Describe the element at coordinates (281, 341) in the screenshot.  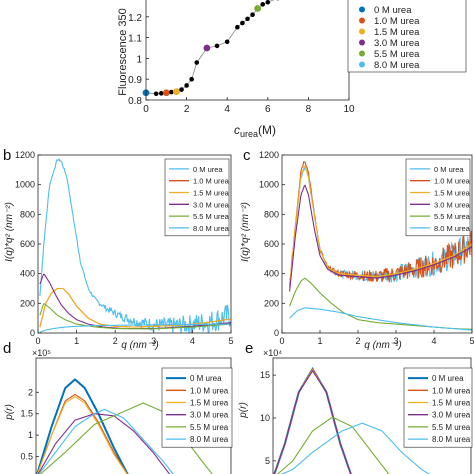
I see `x-tick-label: 0` at that location.